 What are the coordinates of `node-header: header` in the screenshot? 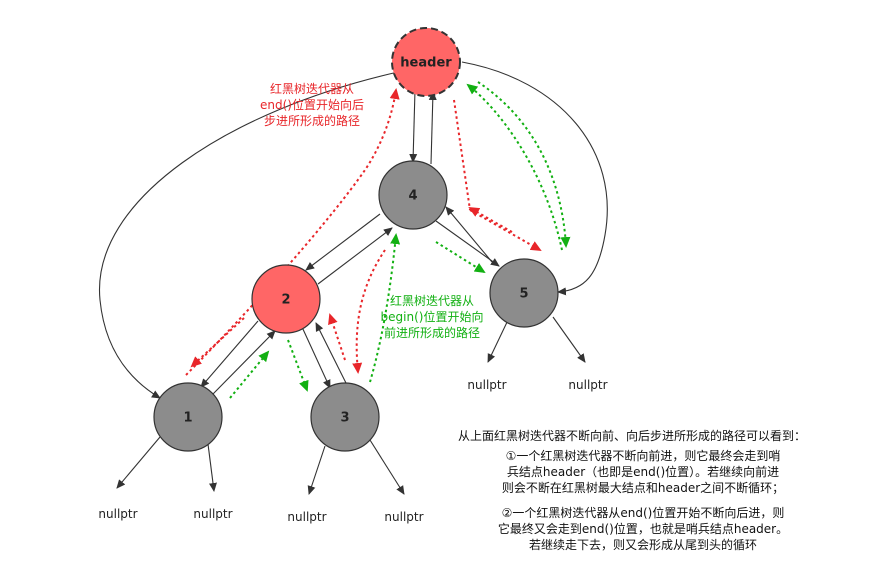 It's located at (426, 62).